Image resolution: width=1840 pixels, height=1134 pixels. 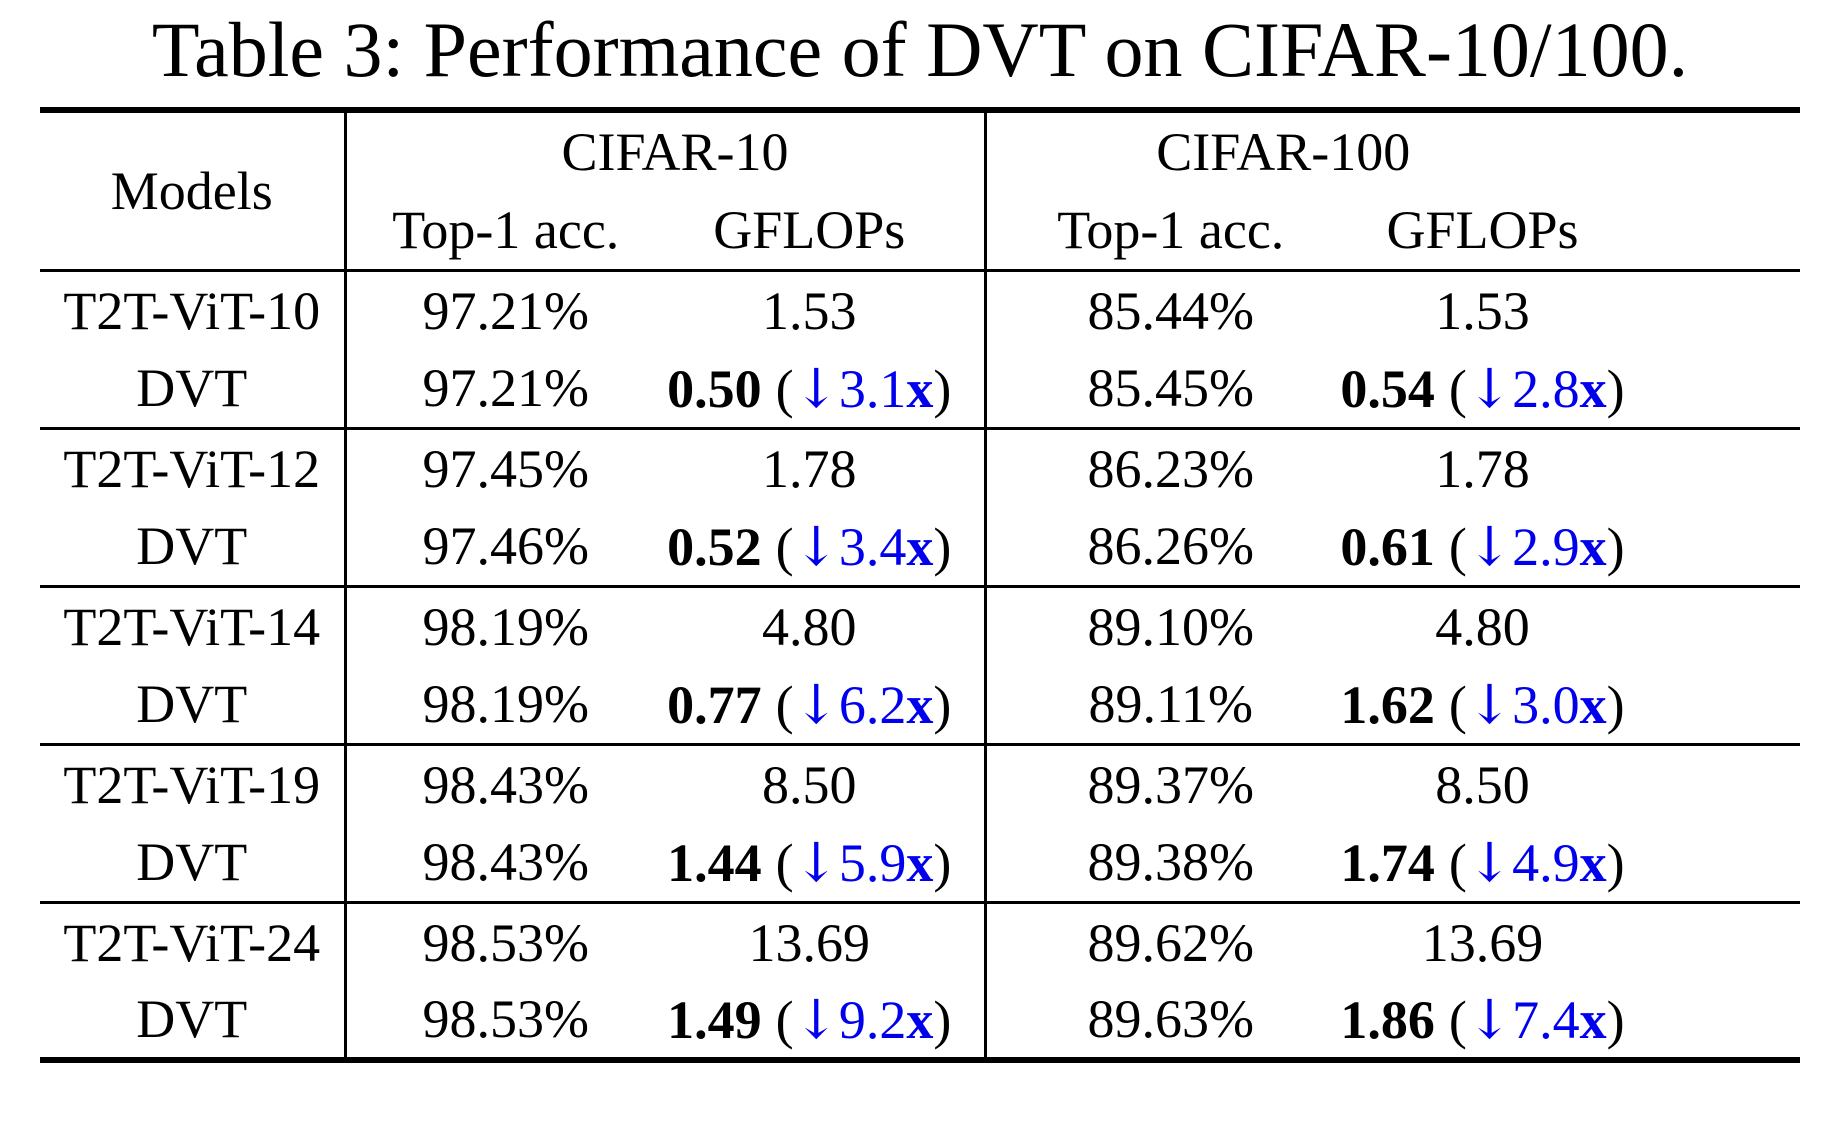 What do you see at coordinates (920, 783) in the screenshot?
I see `table-row-baseline: T2T-ViT-19 98.43% 8.50 89.37% 8.50` at bounding box center [920, 783].